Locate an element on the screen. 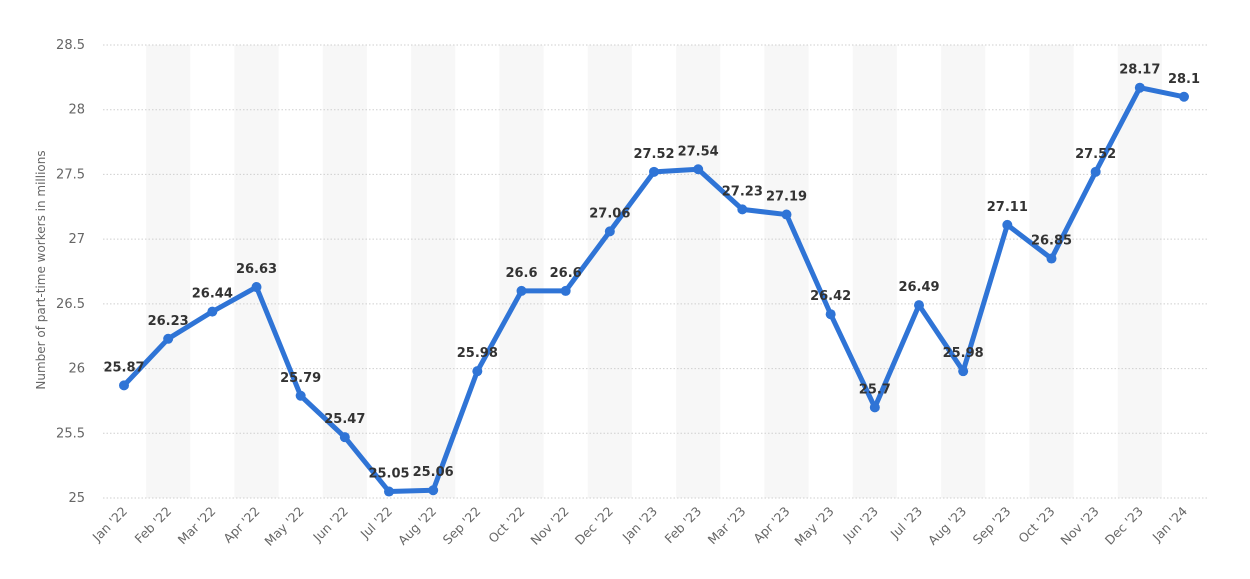 This screenshot has width=1250, height=579. x-tick-label: Dec '23 is located at coordinates (1124, 526).